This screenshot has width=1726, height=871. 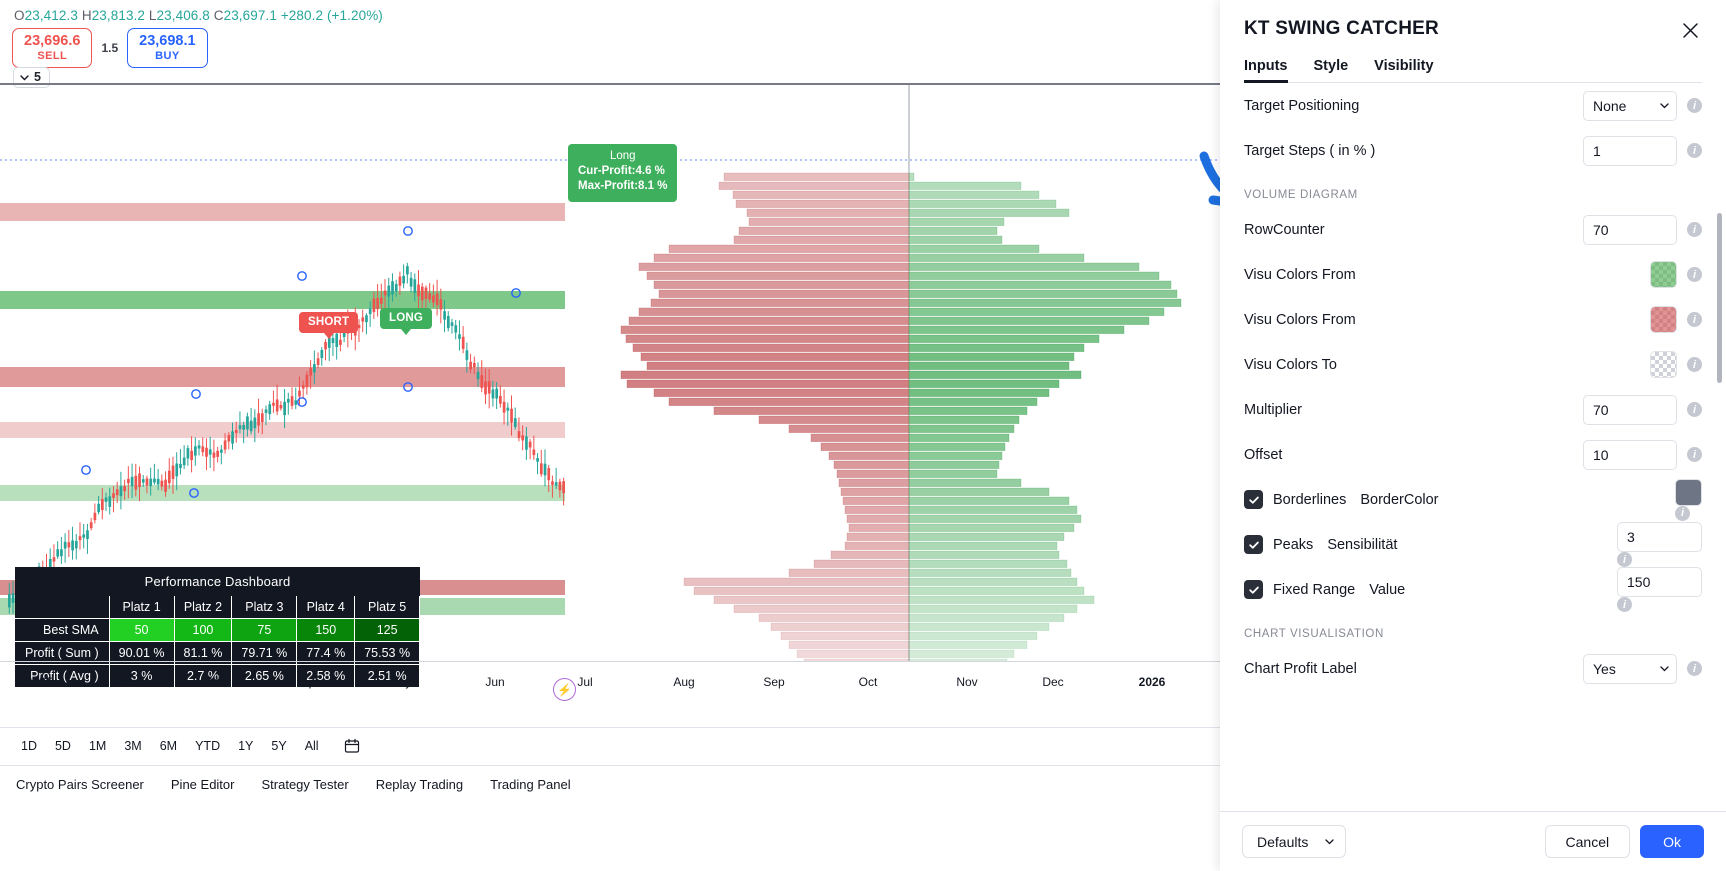 What do you see at coordinates (24, 77) in the screenshot?
I see `chevron-down-icon` at bounding box center [24, 77].